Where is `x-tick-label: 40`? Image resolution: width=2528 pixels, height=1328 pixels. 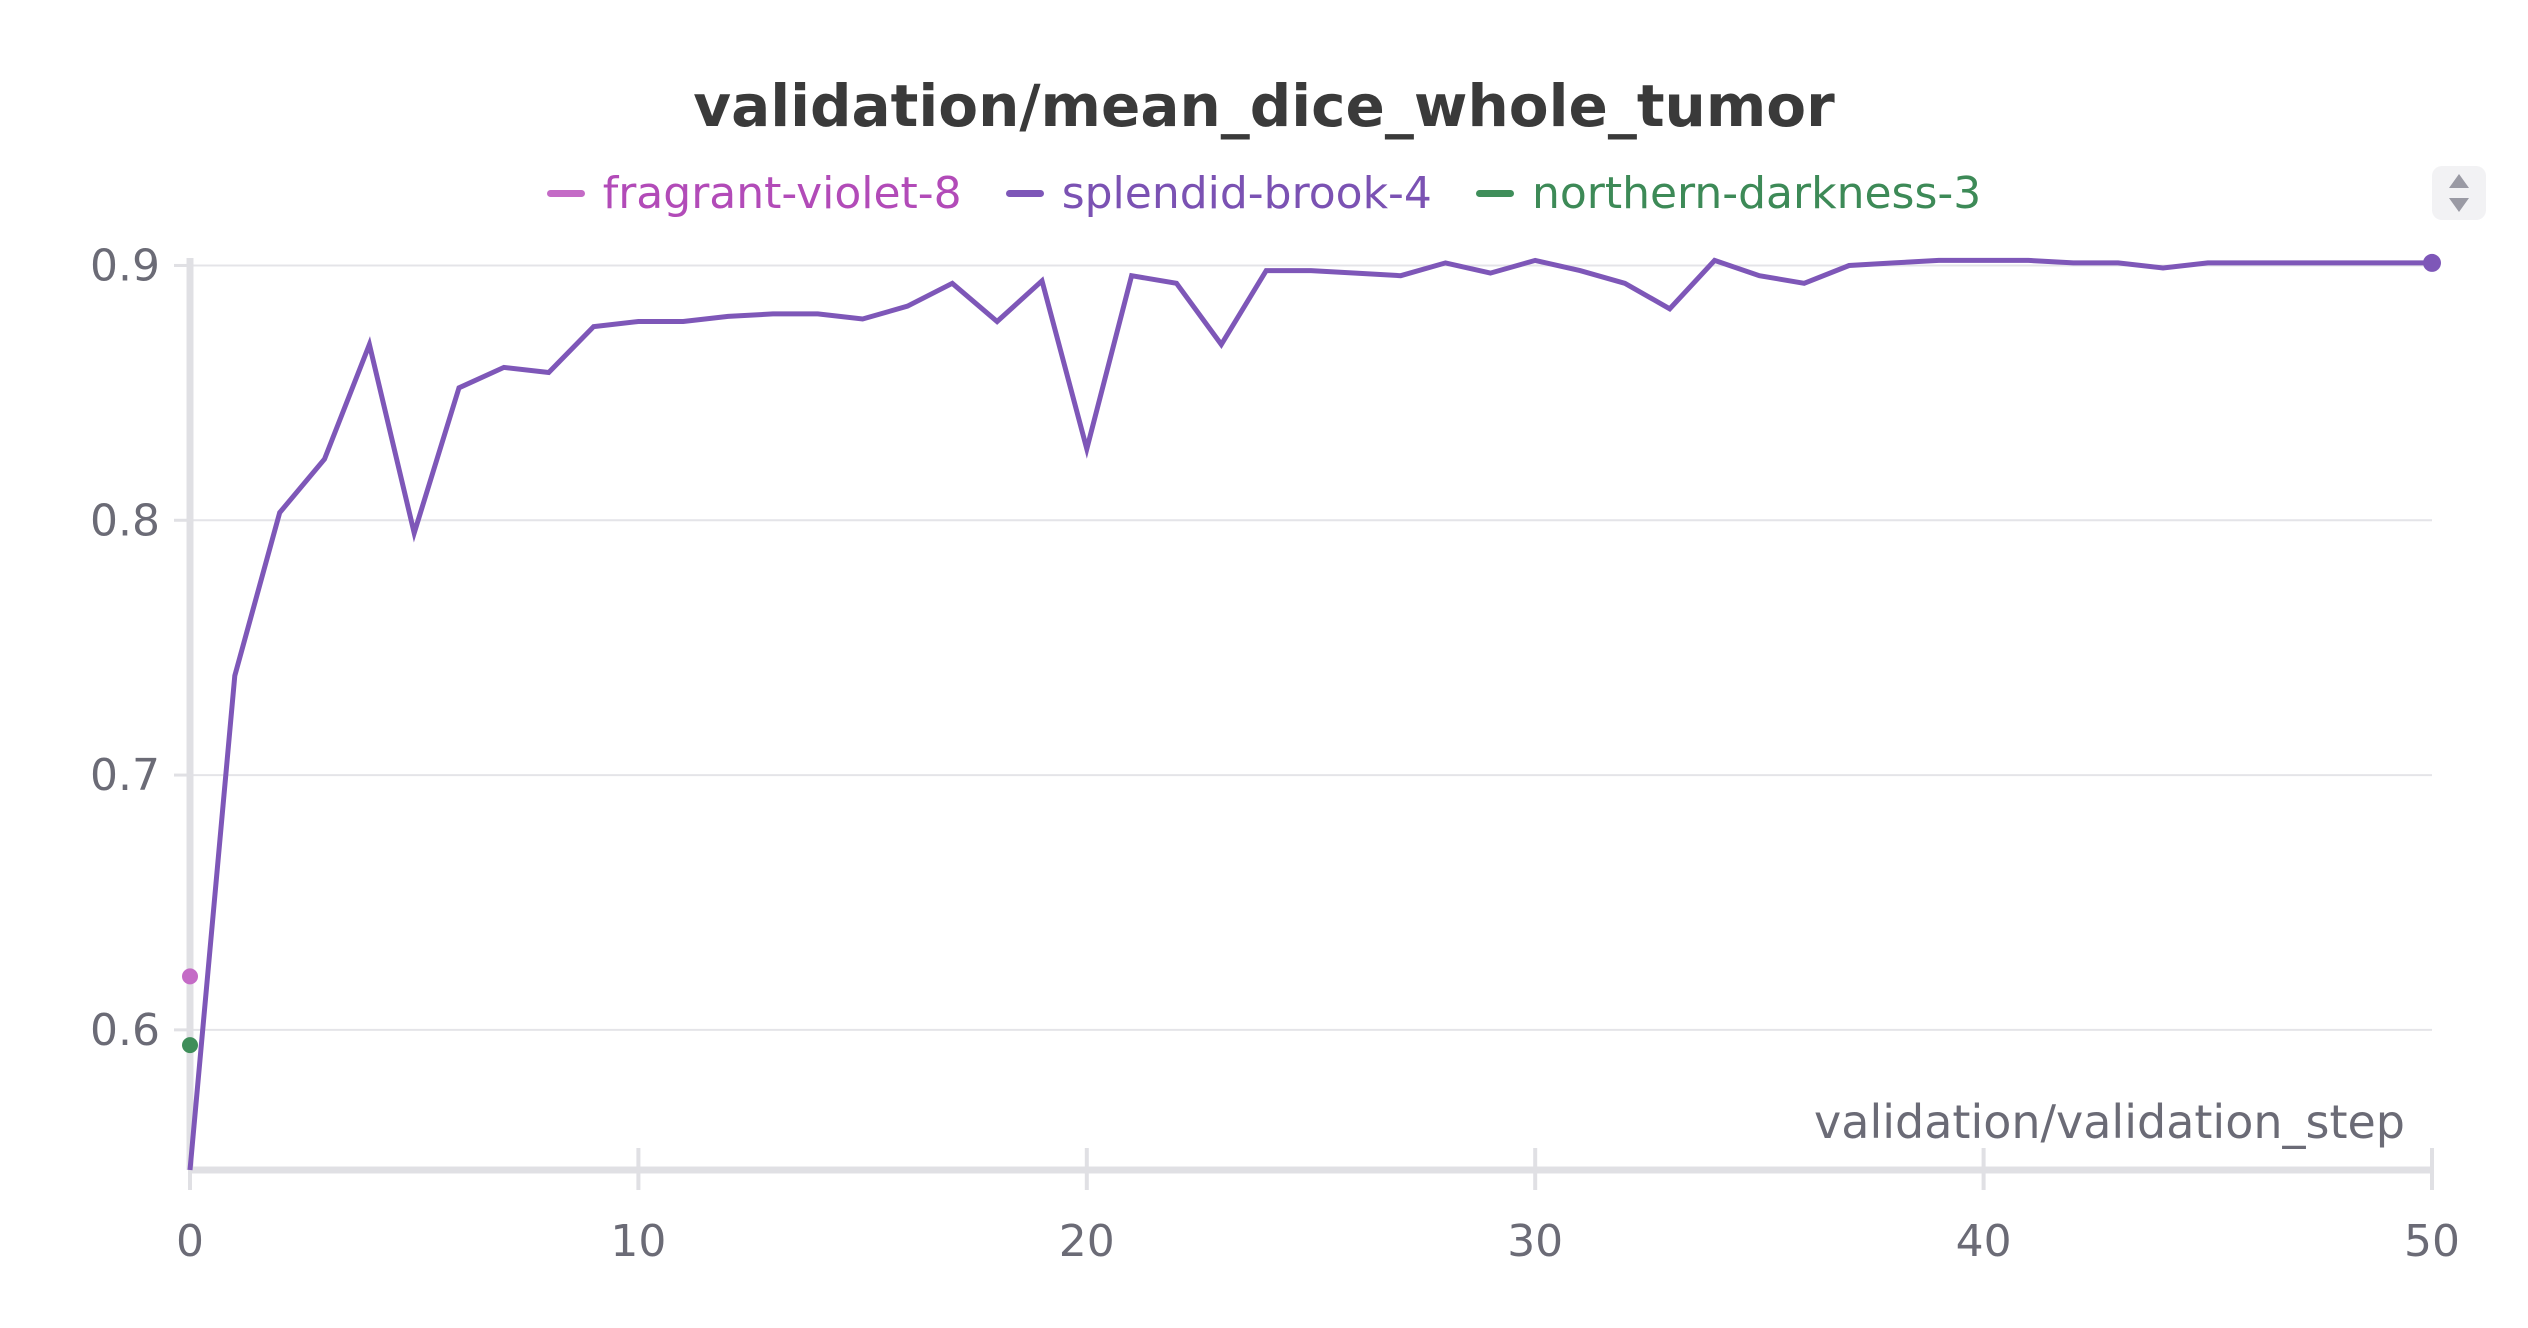 x-tick-label: 40 is located at coordinates (1984, 1241).